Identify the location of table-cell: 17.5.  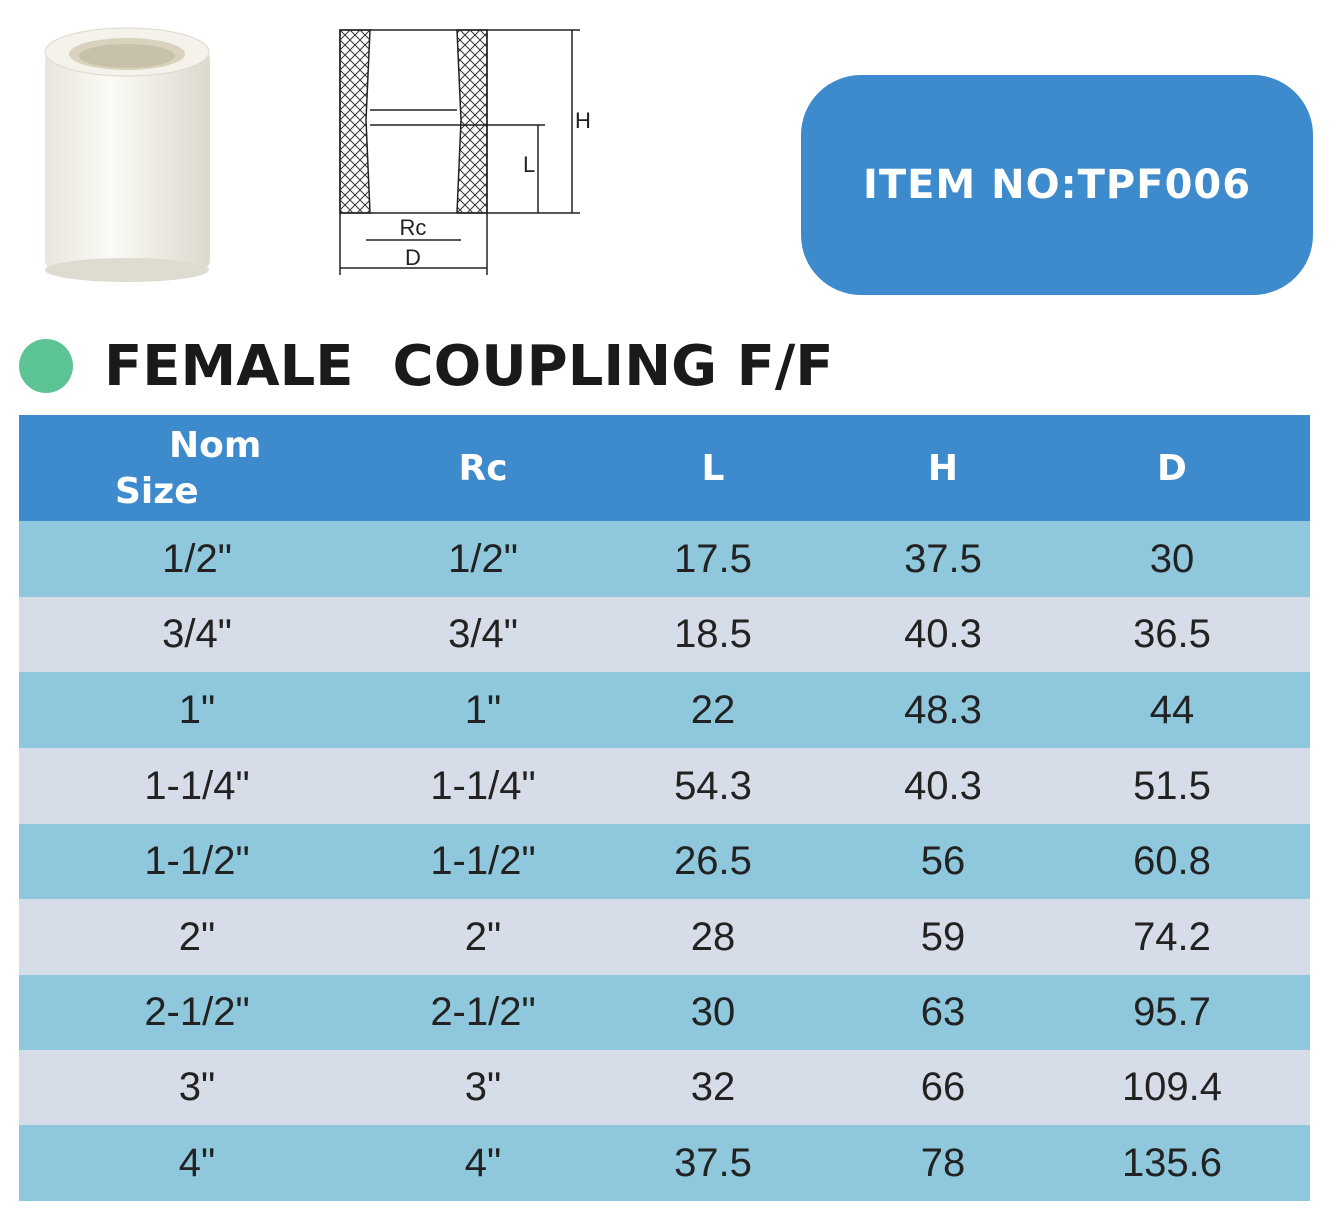
(713, 559).